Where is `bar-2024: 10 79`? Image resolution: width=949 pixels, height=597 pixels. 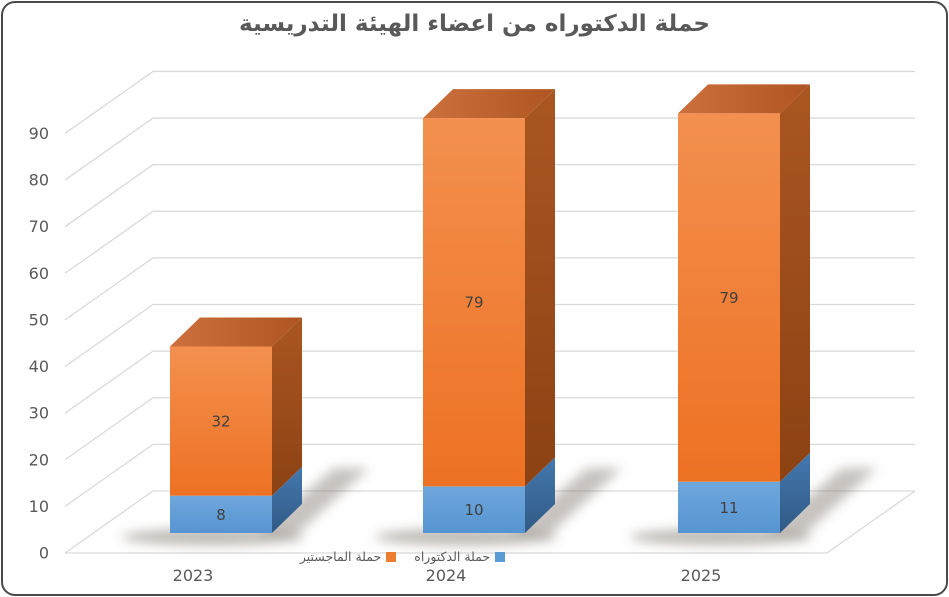 bar-2024: 10 79 is located at coordinates (489, 311).